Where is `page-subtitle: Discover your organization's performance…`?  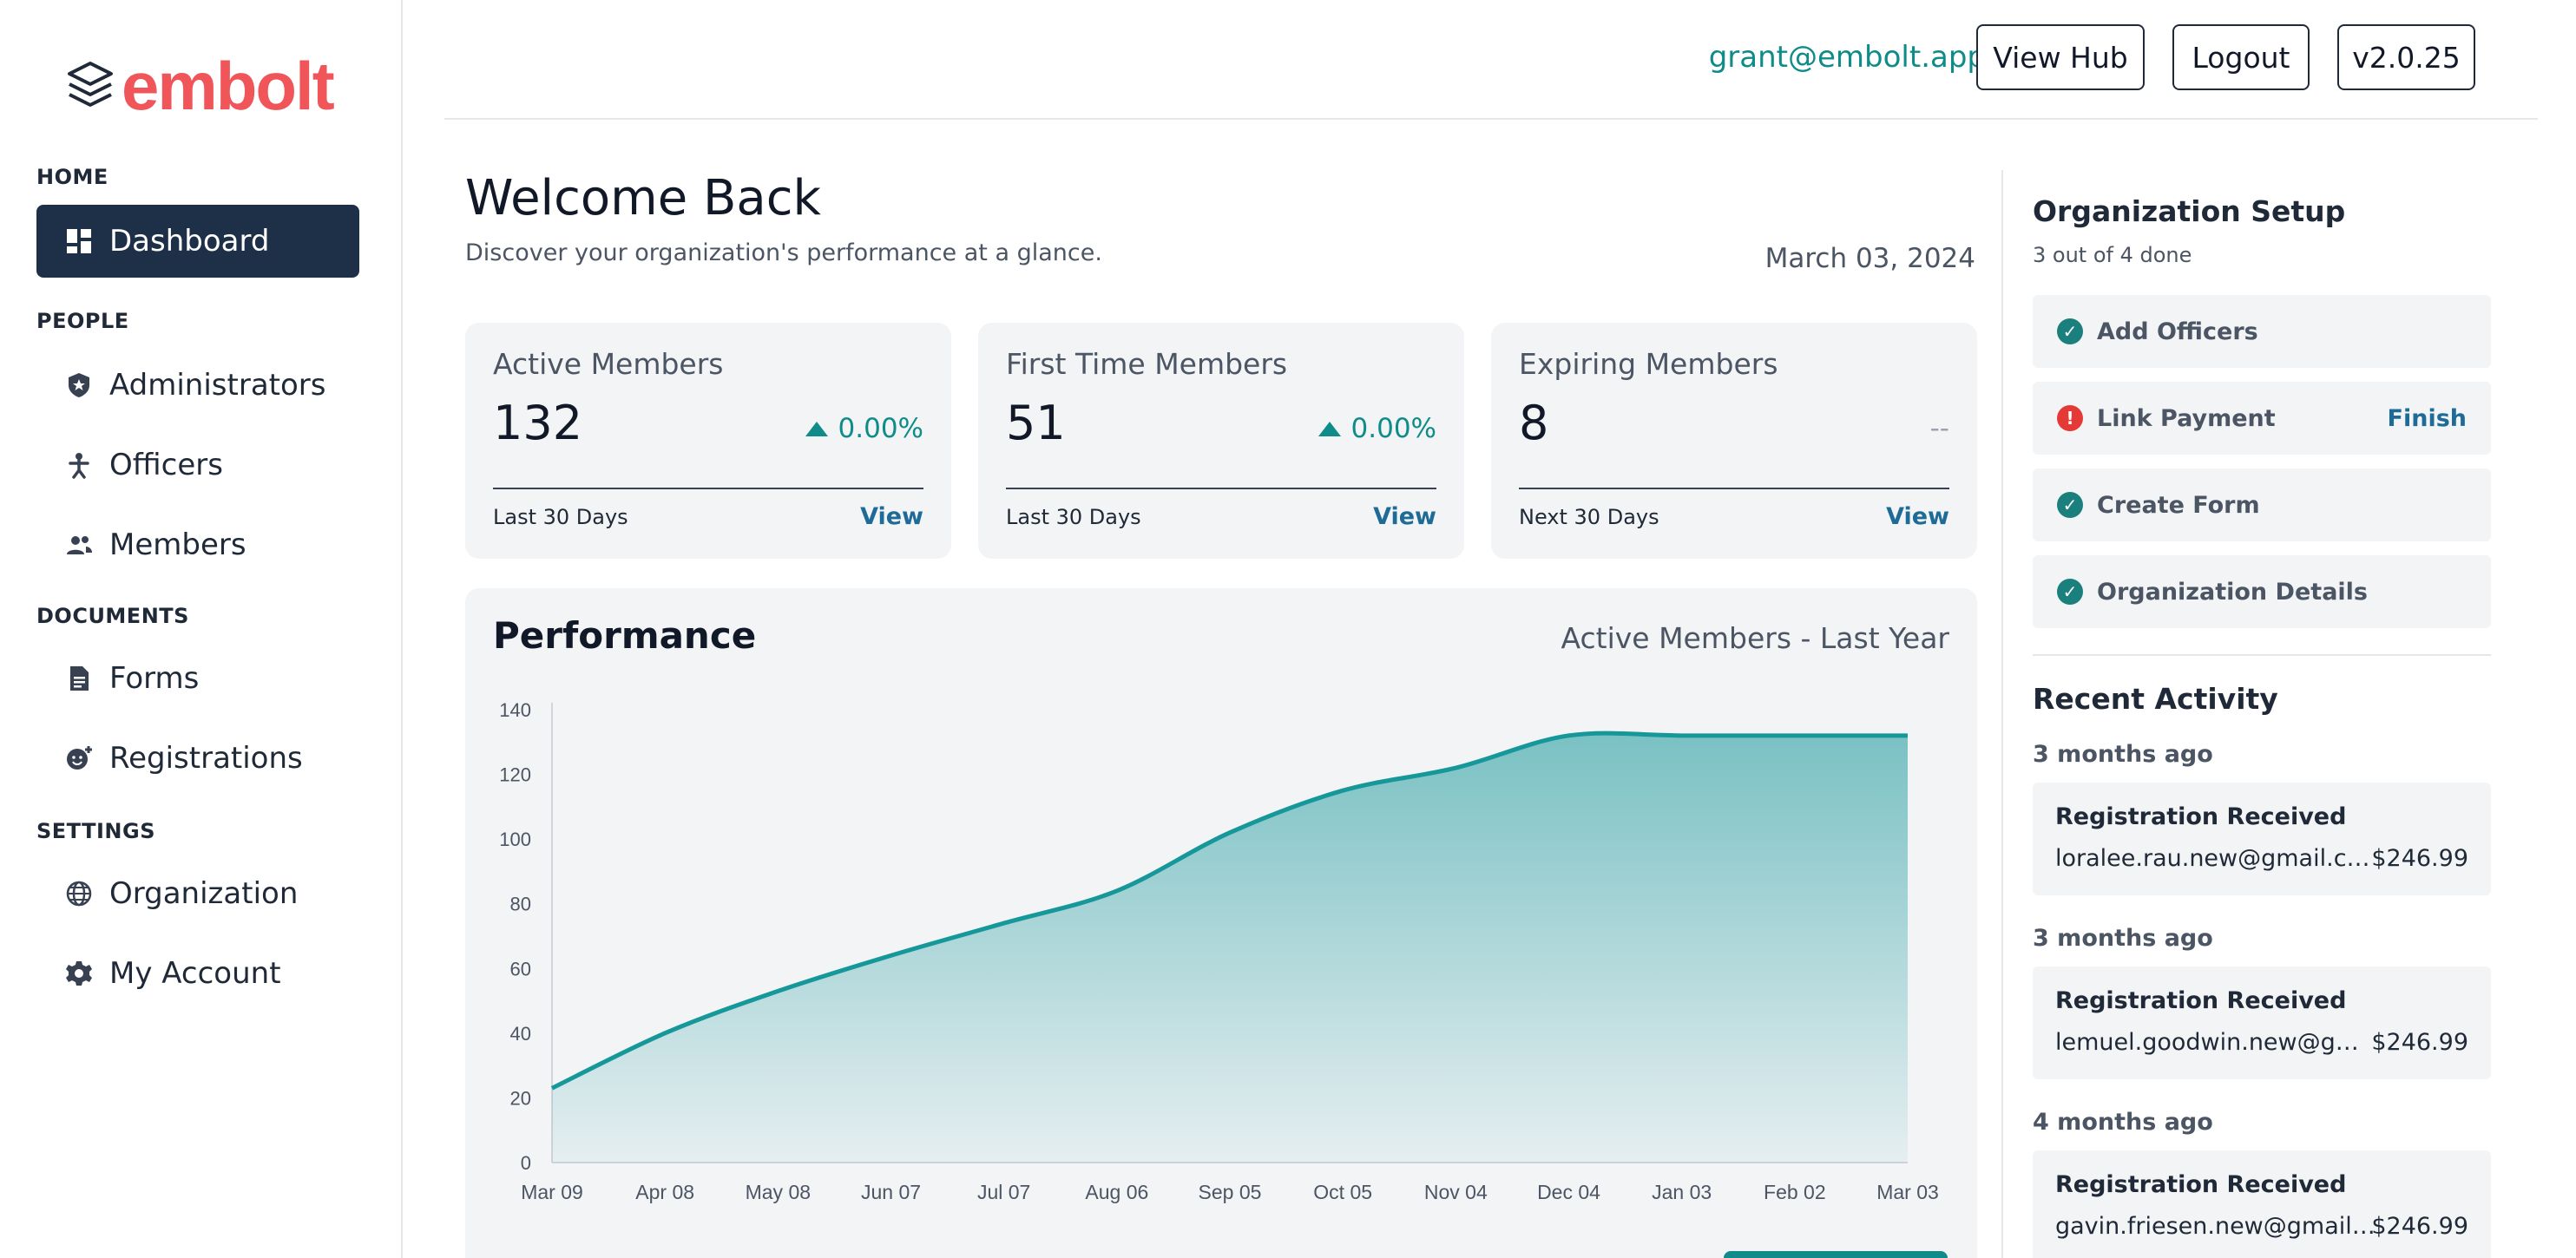
page-subtitle: Discover your organization's performance… is located at coordinates (783, 252).